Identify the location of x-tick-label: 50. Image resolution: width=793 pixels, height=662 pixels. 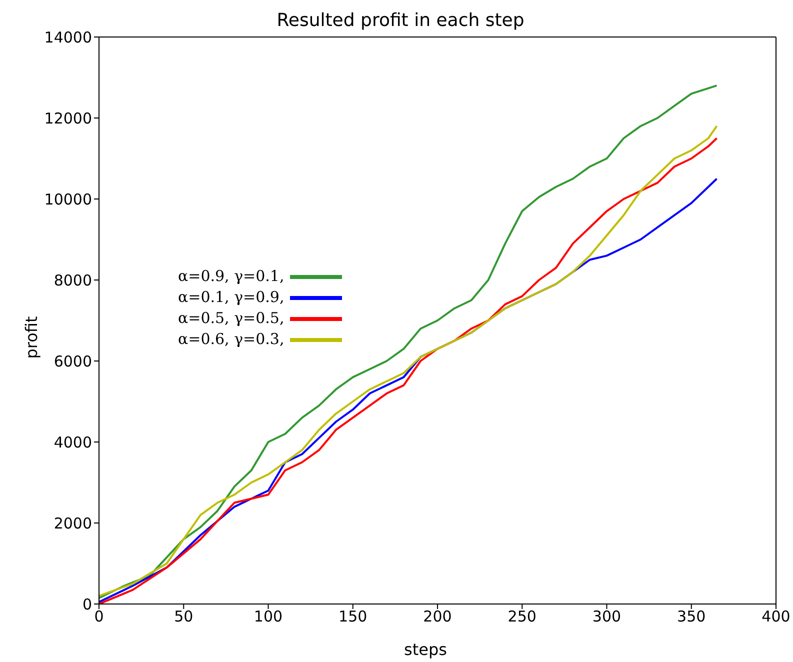
(184, 617).